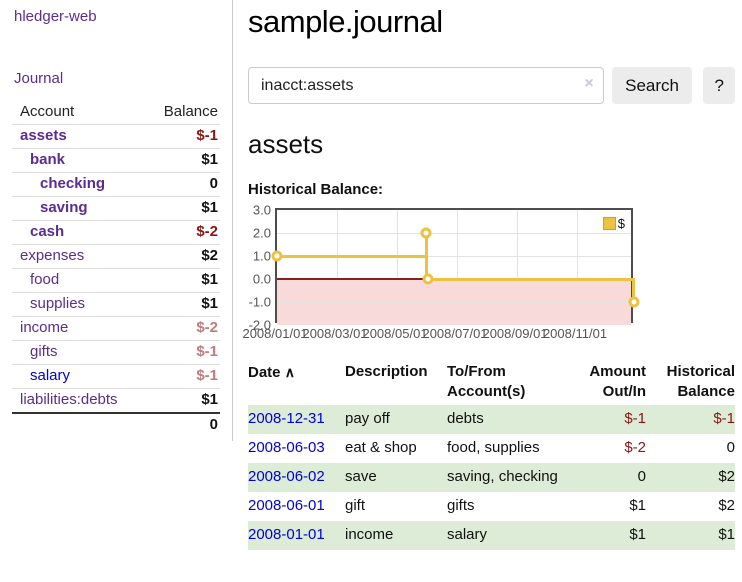 Image resolution: width=742 pixels, height=582 pixels. Describe the element at coordinates (116, 113) in the screenshot. I see `accounts-header-row: Account Balance` at that location.